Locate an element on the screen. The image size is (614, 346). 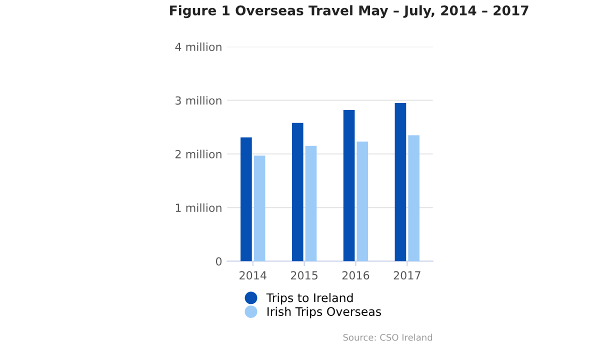
y-tick-label: 1 million is located at coordinates (199, 207).